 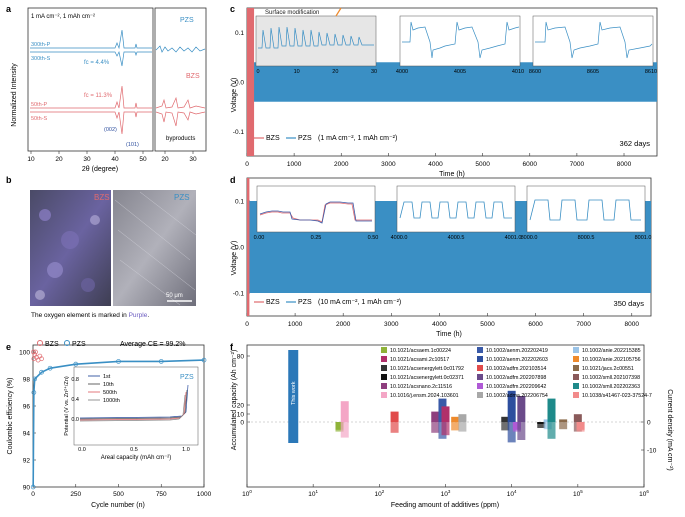 I want to click on panel-c-xtick-label: 4000, so click(x=435, y=164).